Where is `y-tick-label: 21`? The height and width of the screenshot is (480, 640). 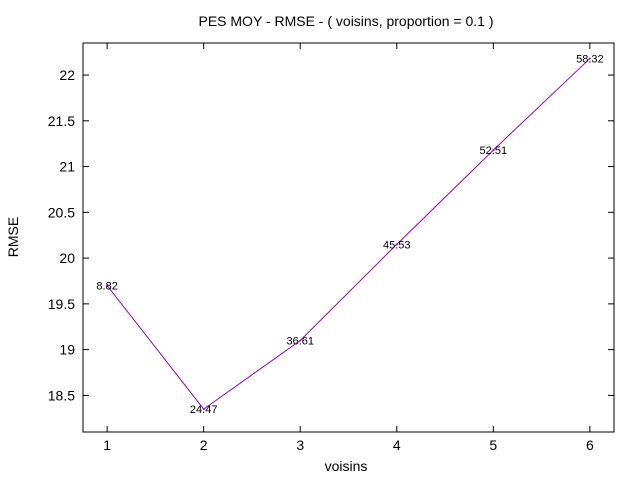
y-tick-label: 21 is located at coordinates (67, 167).